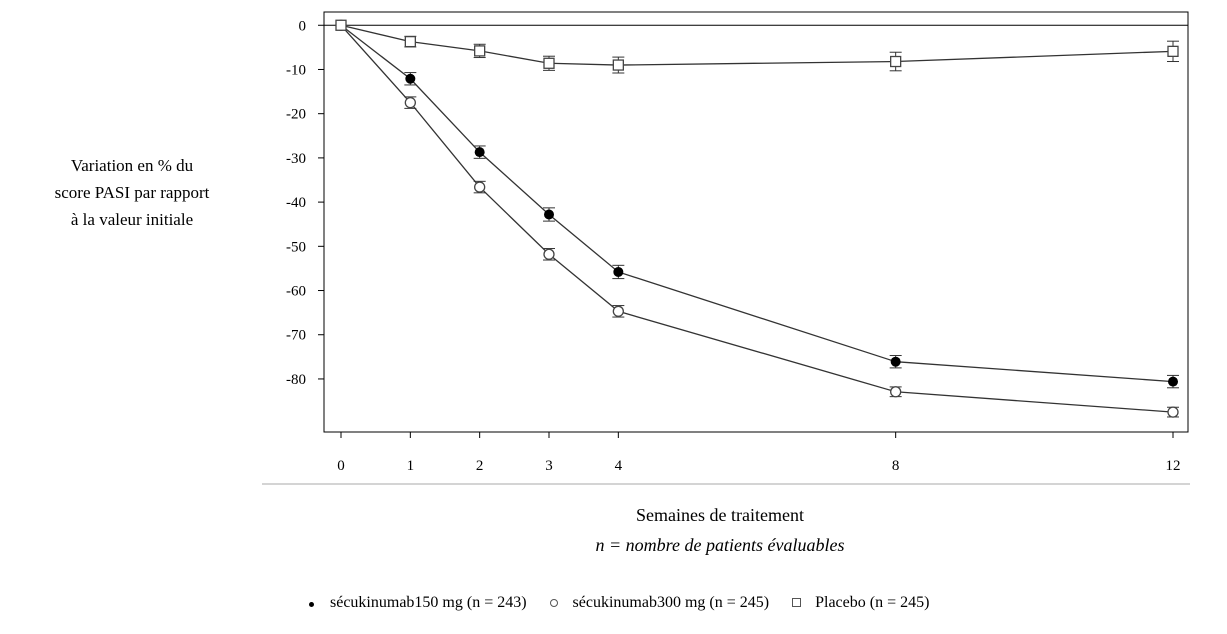  I want to click on x-axis-title: Semaines de traitement, so click(720, 515).